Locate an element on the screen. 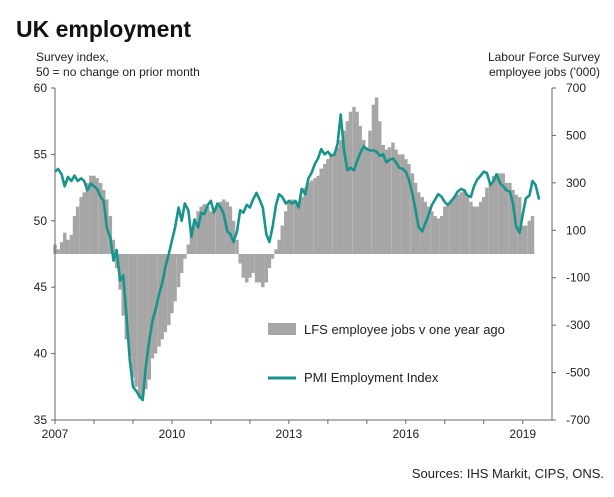  chart-title: UK employment is located at coordinates (104, 29).